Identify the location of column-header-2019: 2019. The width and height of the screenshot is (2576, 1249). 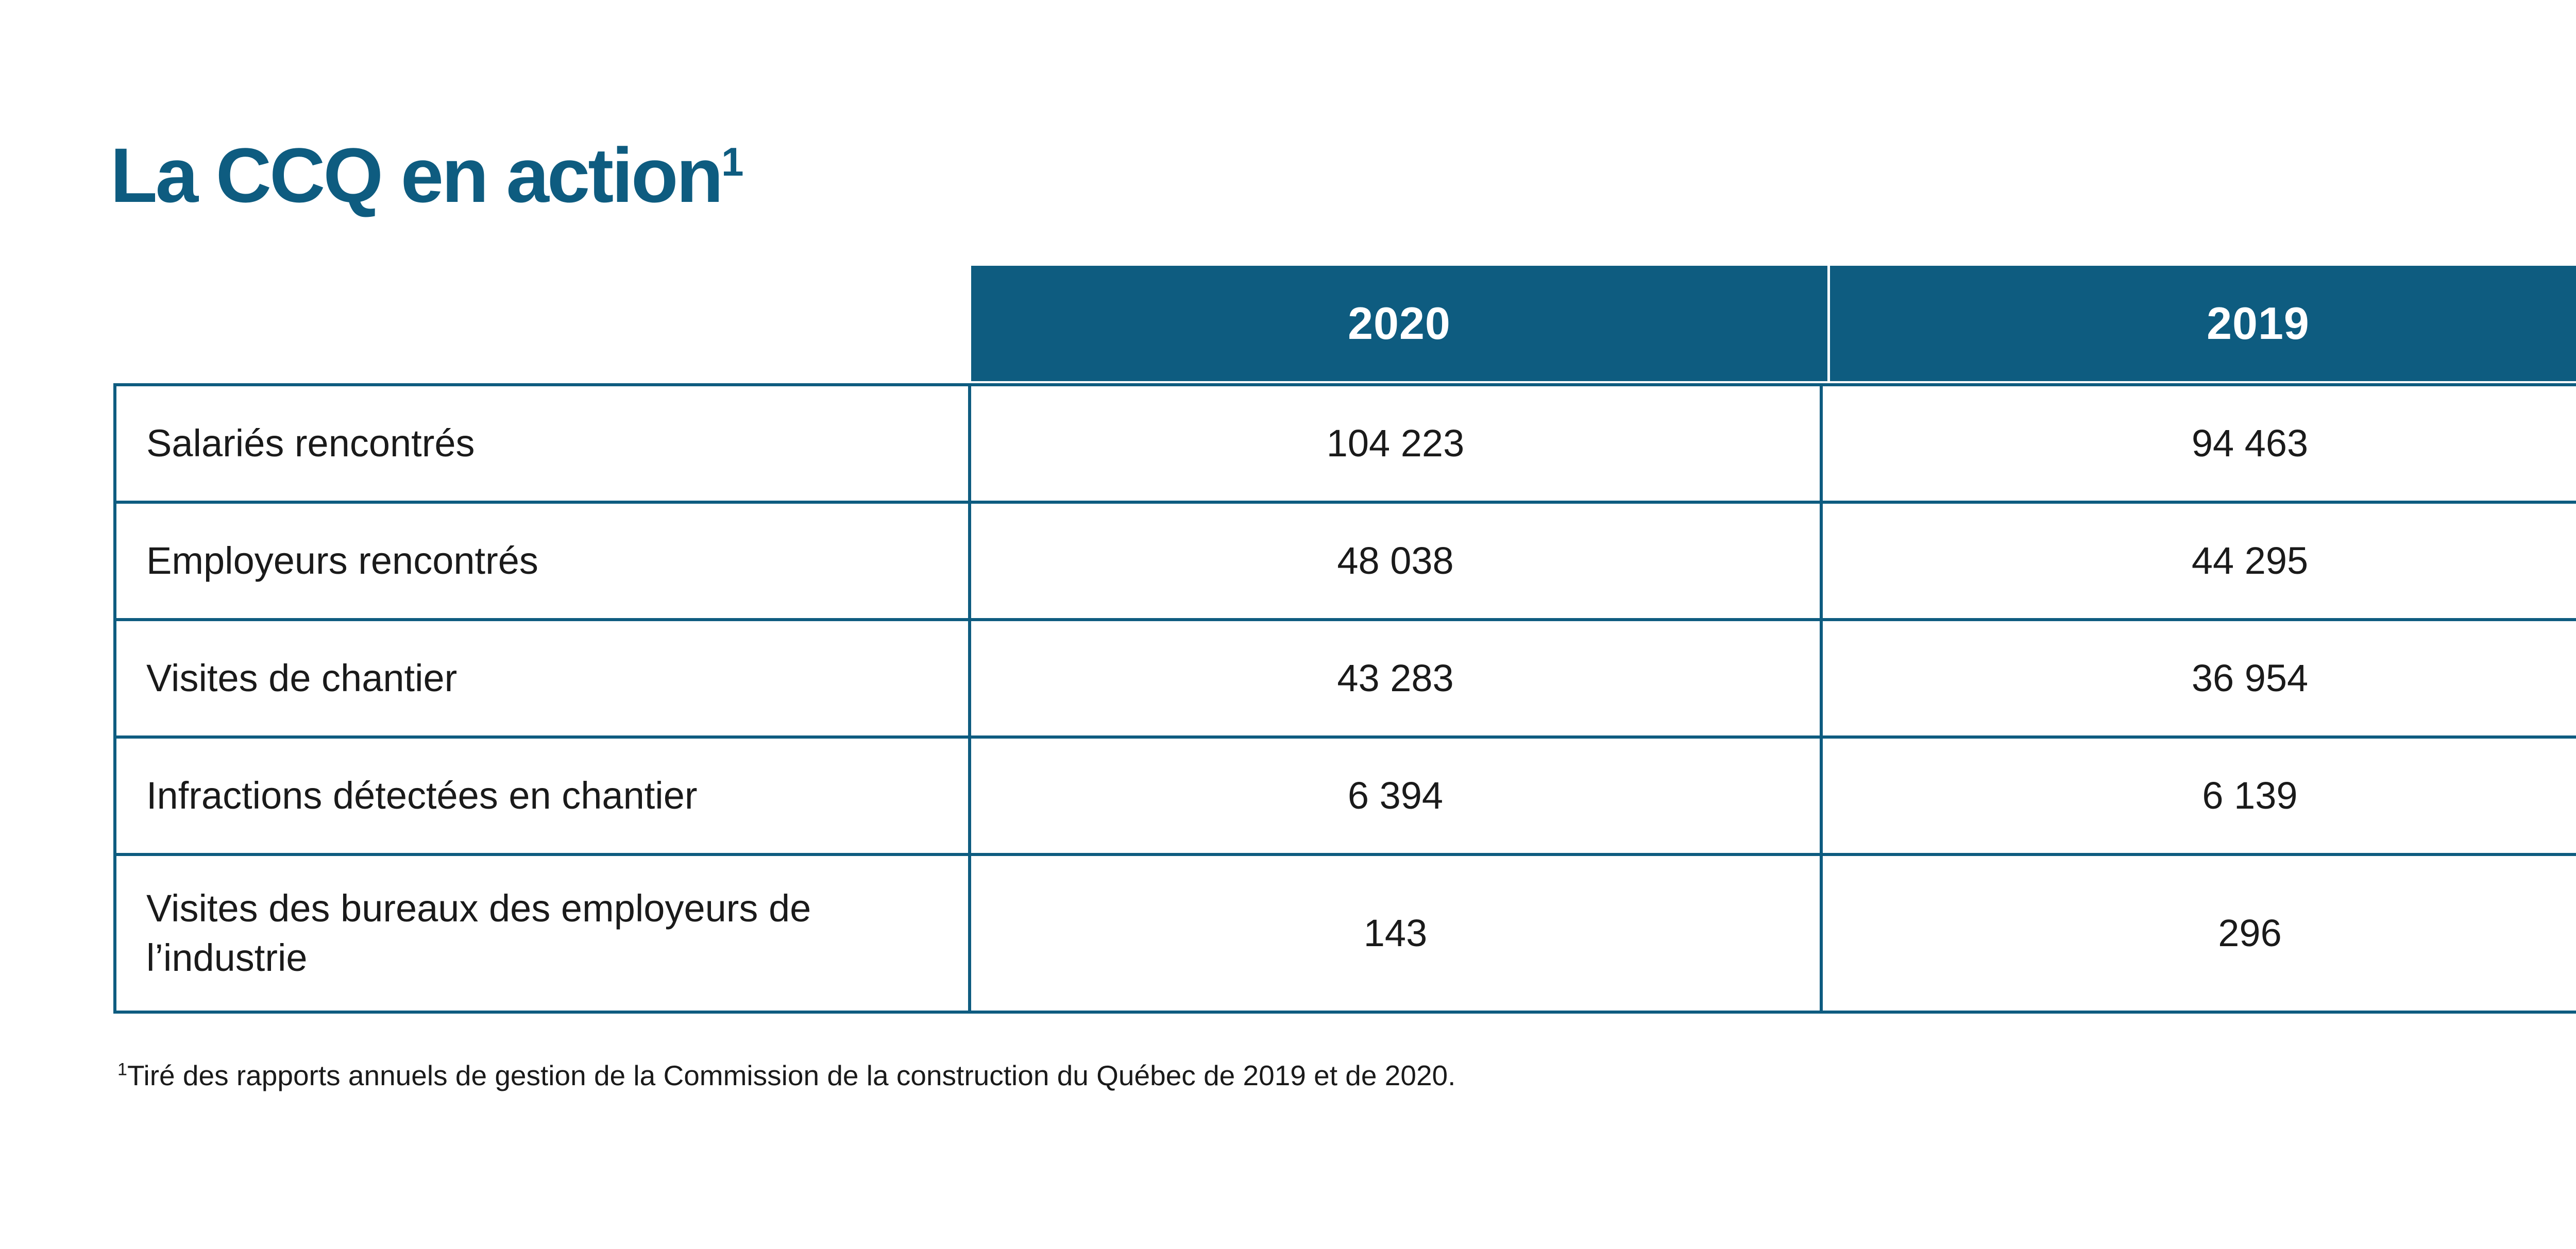
(2201, 323).